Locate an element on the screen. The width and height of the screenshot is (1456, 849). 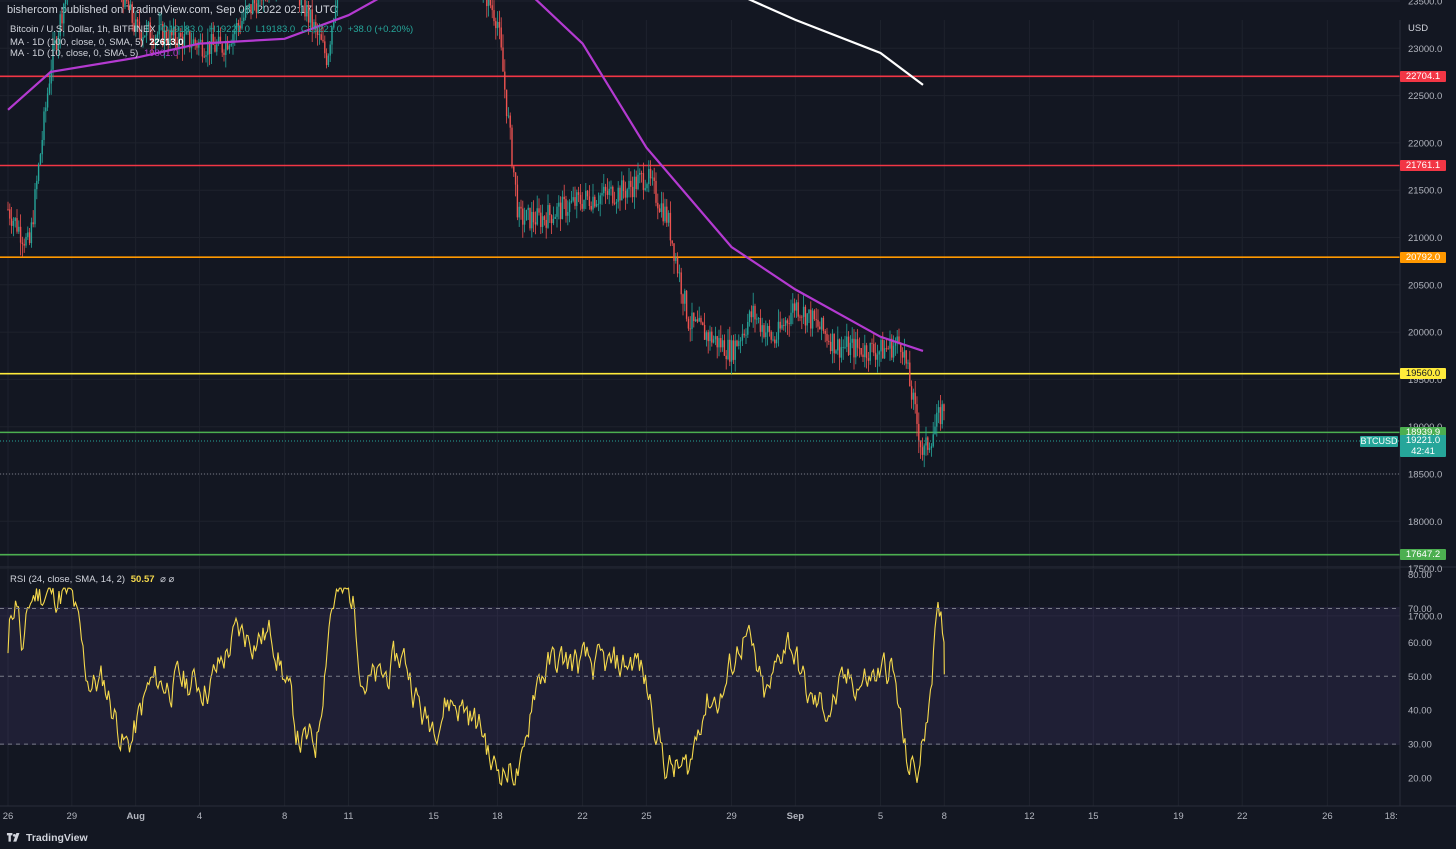
rsi-label: RSI (24, close, SMA, 14, 2) is located at coordinates (68, 579).